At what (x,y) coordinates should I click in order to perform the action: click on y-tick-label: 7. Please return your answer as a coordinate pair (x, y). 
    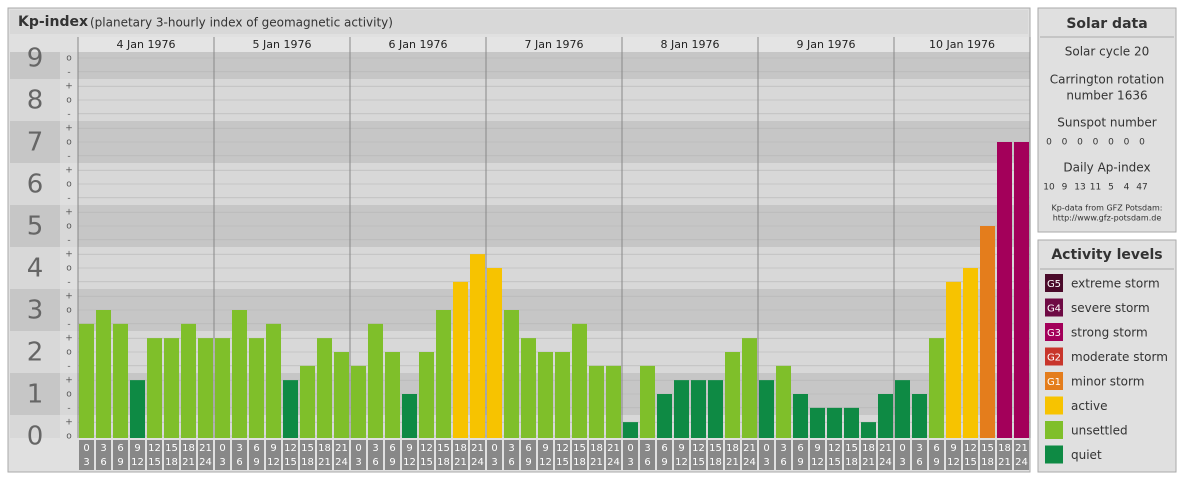
    Looking at the image, I should click on (35, 143).